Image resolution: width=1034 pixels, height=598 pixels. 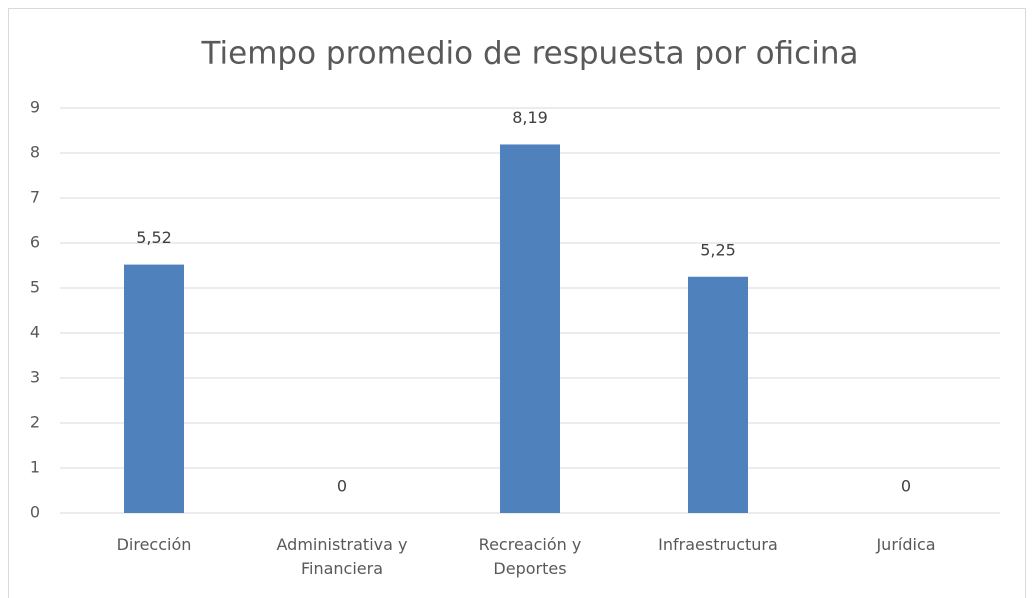 What do you see at coordinates (35, 287) in the screenshot?
I see `y-tick-label: 5` at bounding box center [35, 287].